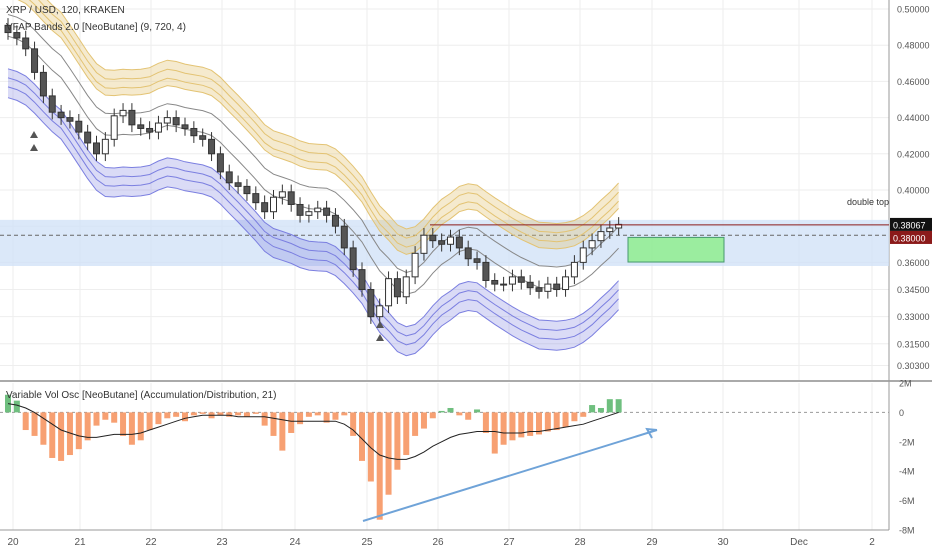  What do you see at coordinates (913, 46) in the screenshot?
I see `price-tick-label: 0.48000` at bounding box center [913, 46].